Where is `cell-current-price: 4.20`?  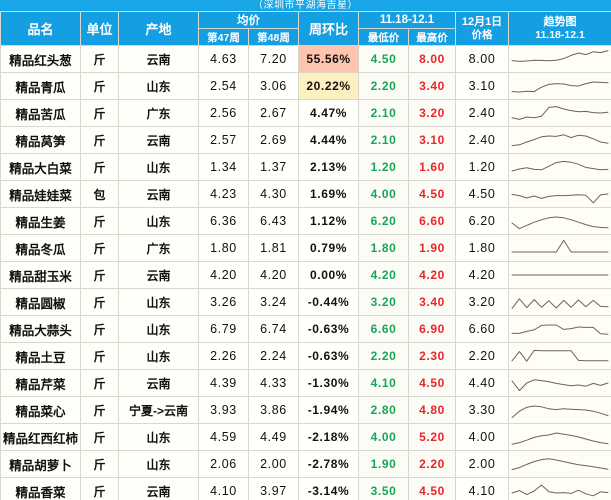 cell-current-price: 4.20 is located at coordinates (482, 275).